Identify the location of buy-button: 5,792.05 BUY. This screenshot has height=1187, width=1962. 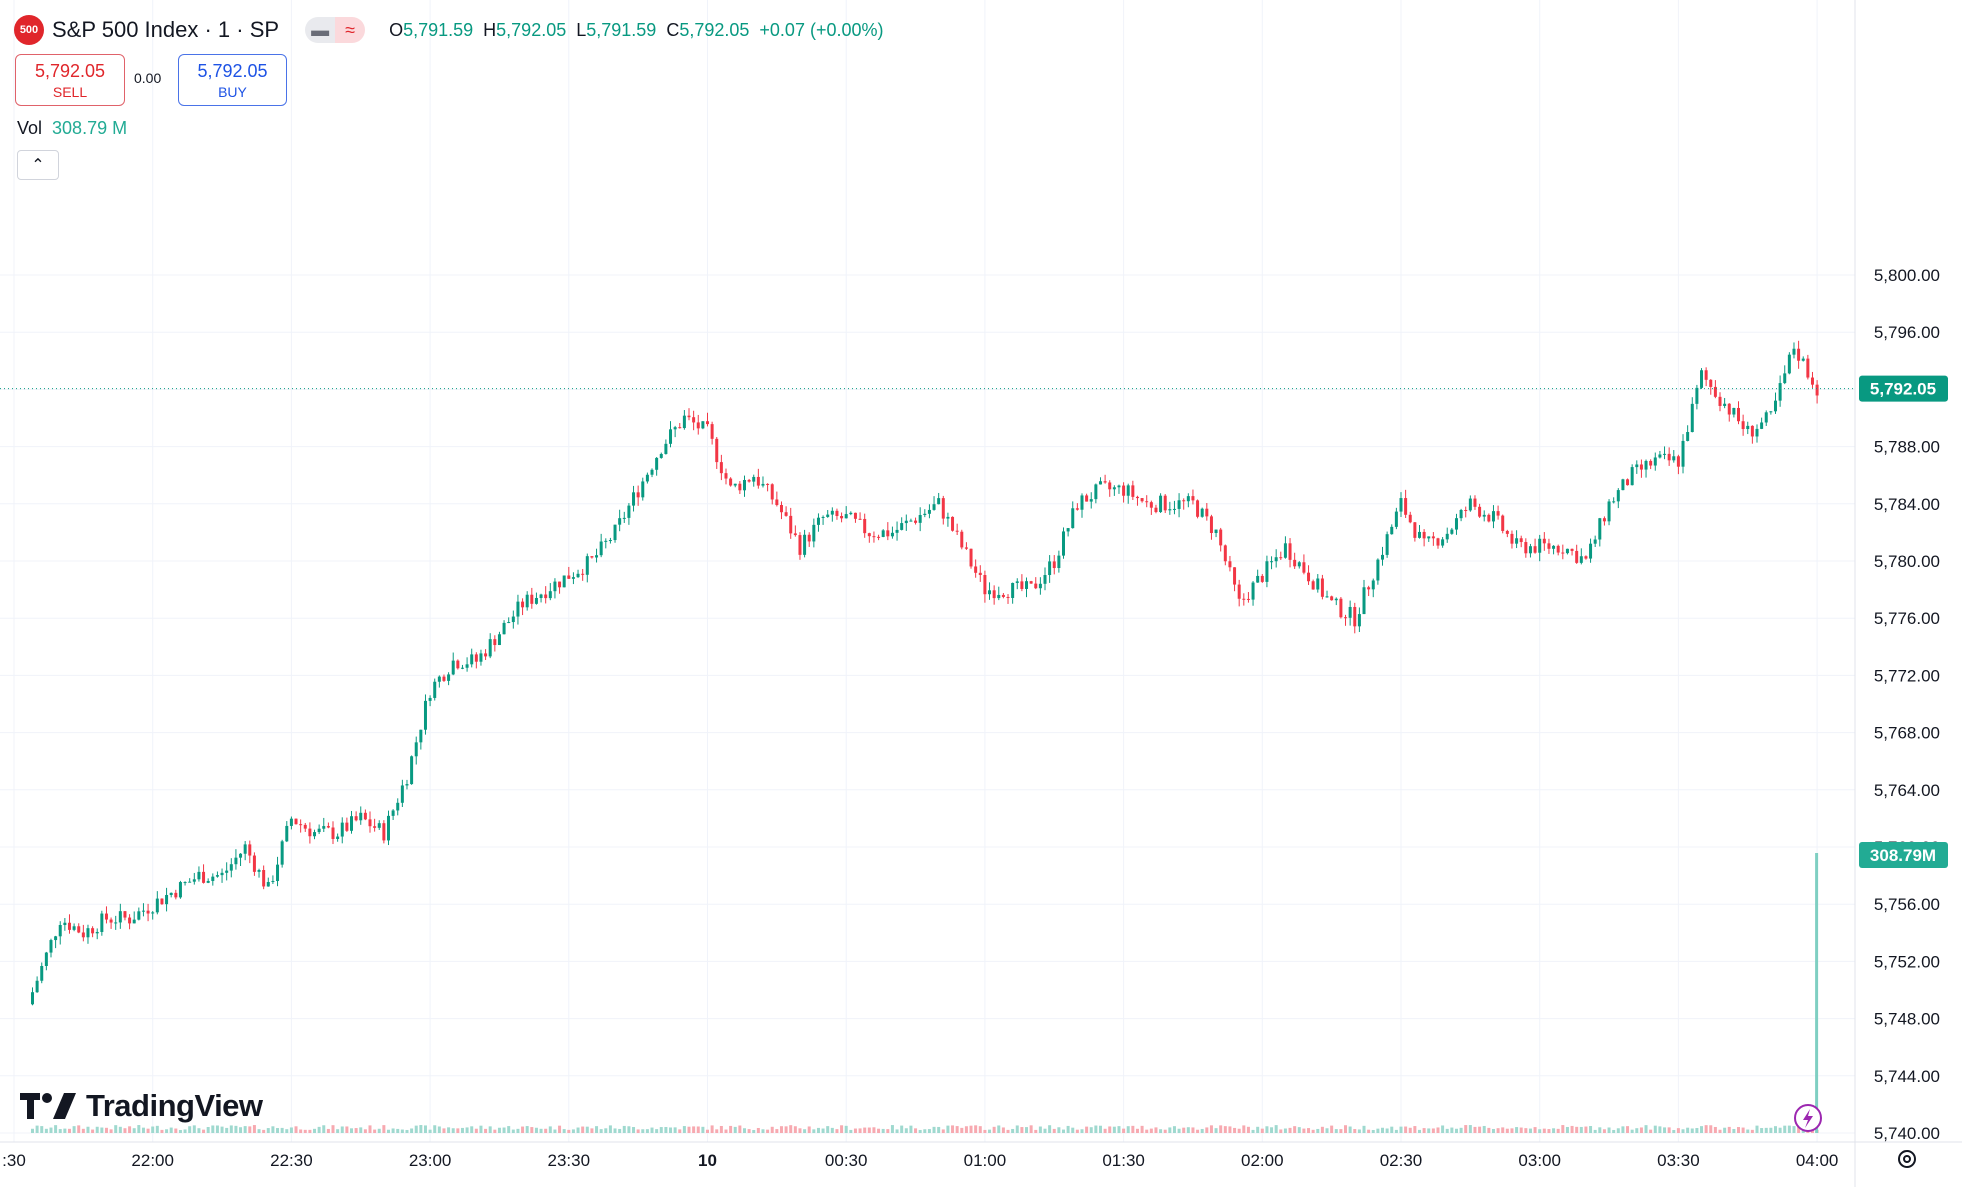
(232, 80).